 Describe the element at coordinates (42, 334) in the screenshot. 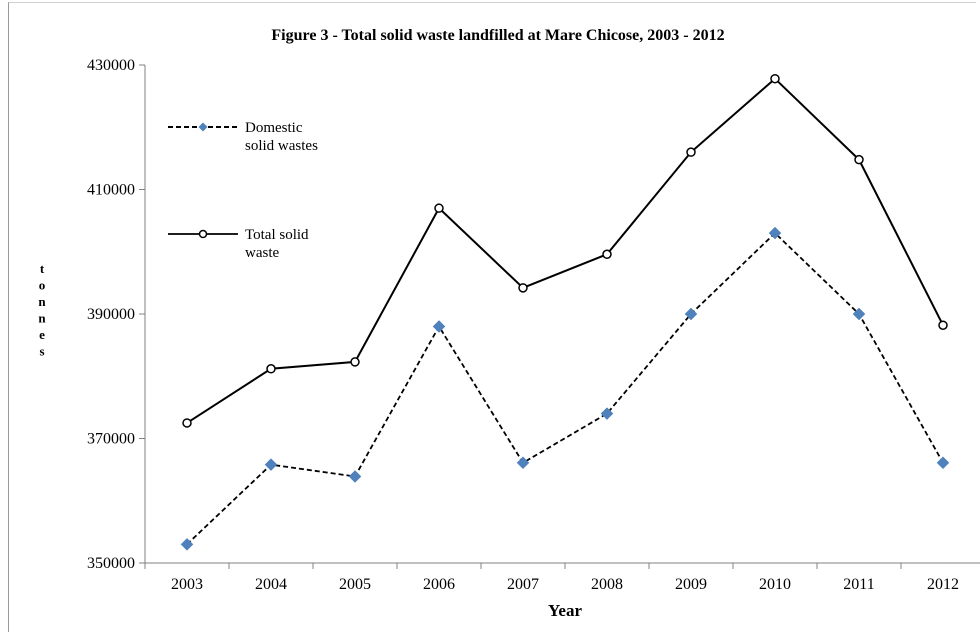

I see `y-axis-title-letter: e` at that location.